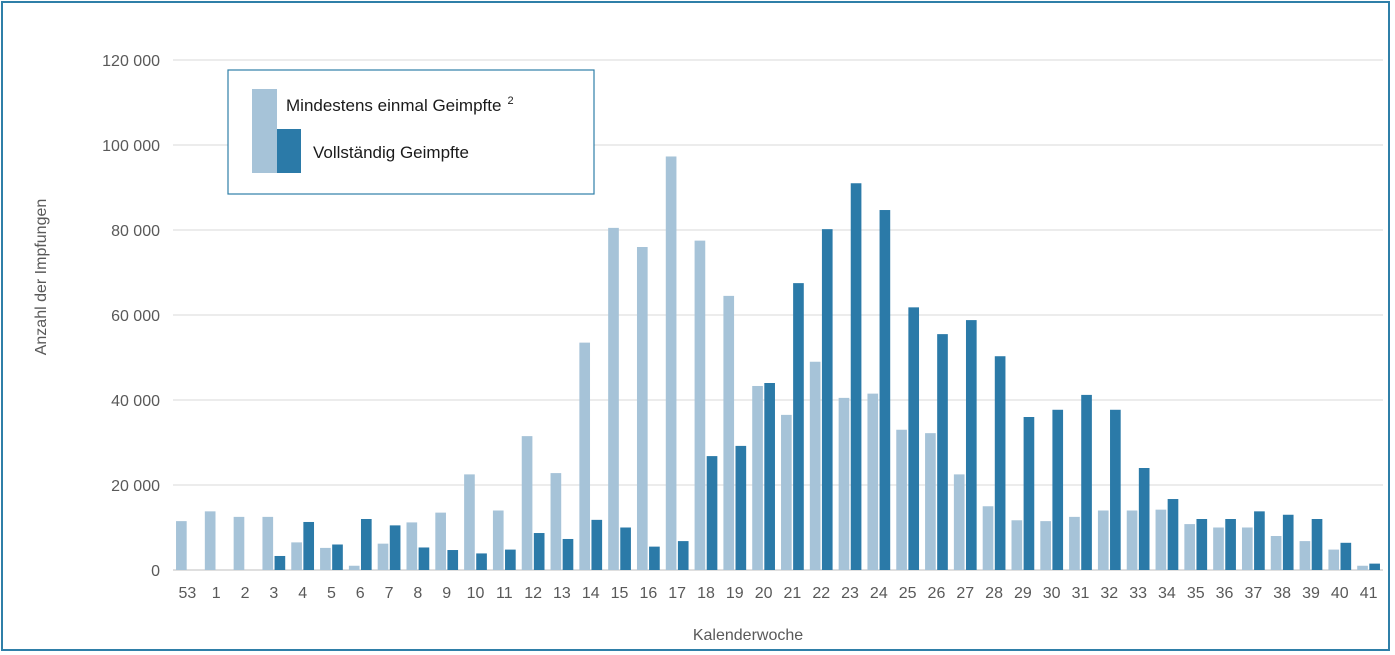  What do you see at coordinates (562, 593) in the screenshot?
I see `x-tick-label: 13` at bounding box center [562, 593].